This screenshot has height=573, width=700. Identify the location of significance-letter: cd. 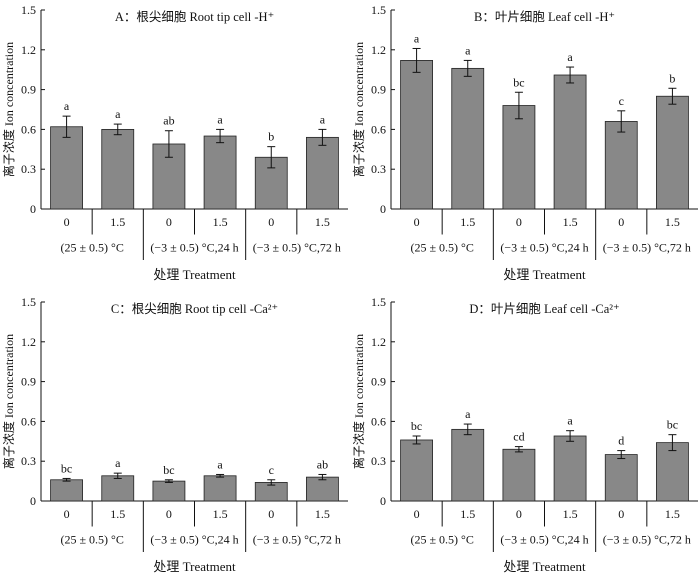
(518, 437).